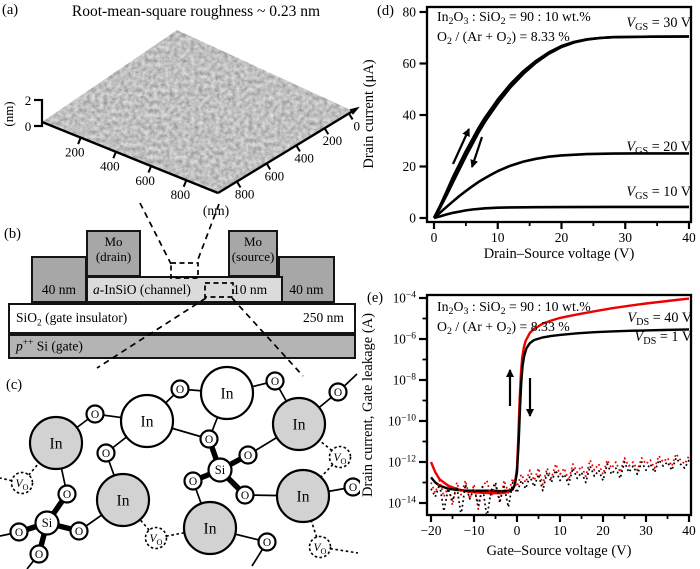 This screenshot has height=569, width=700. I want to click on mo-source-electrode, so click(253, 253).